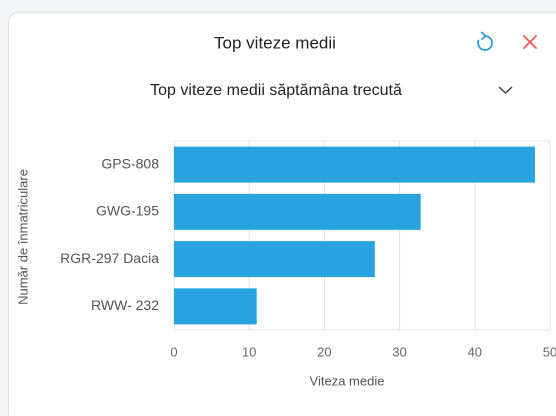  I want to click on y-tick-label: RGR-297 Dacia, so click(109, 258).